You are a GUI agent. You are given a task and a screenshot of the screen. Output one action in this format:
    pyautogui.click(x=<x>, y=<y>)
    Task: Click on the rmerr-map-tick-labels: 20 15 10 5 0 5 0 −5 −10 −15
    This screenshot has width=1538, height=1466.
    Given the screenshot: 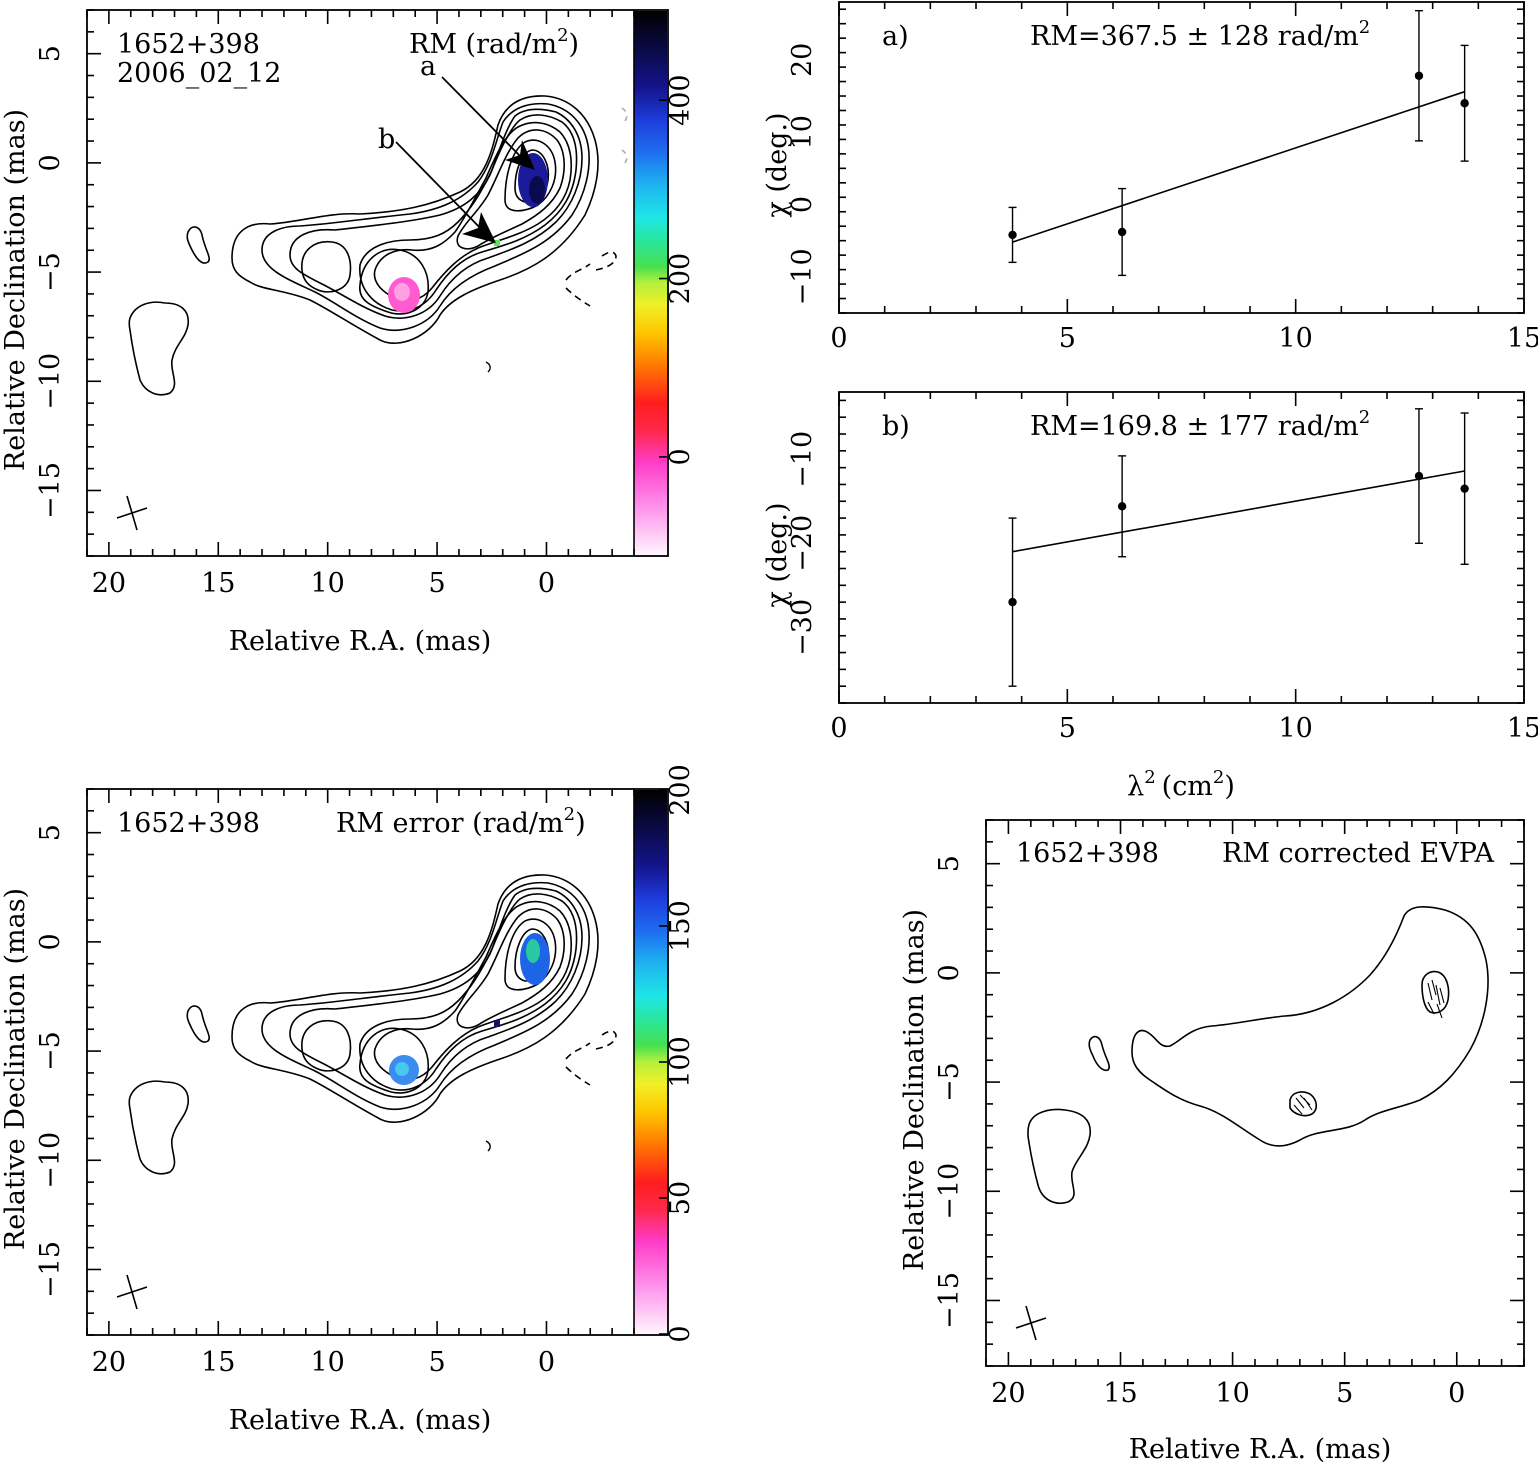 What is the action you would take?
    pyautogui.click(x=295, y=1101)
    